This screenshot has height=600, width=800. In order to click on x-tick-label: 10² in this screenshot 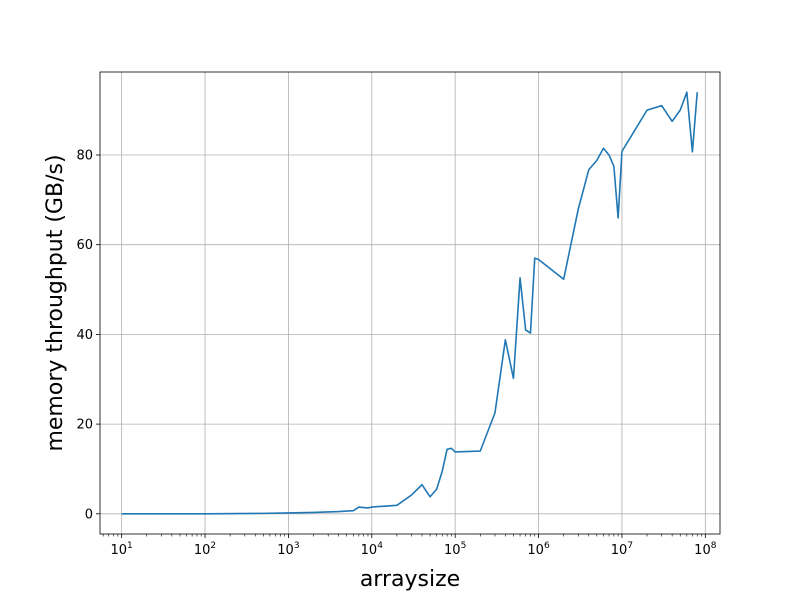, I will do `click(205, 549)`.